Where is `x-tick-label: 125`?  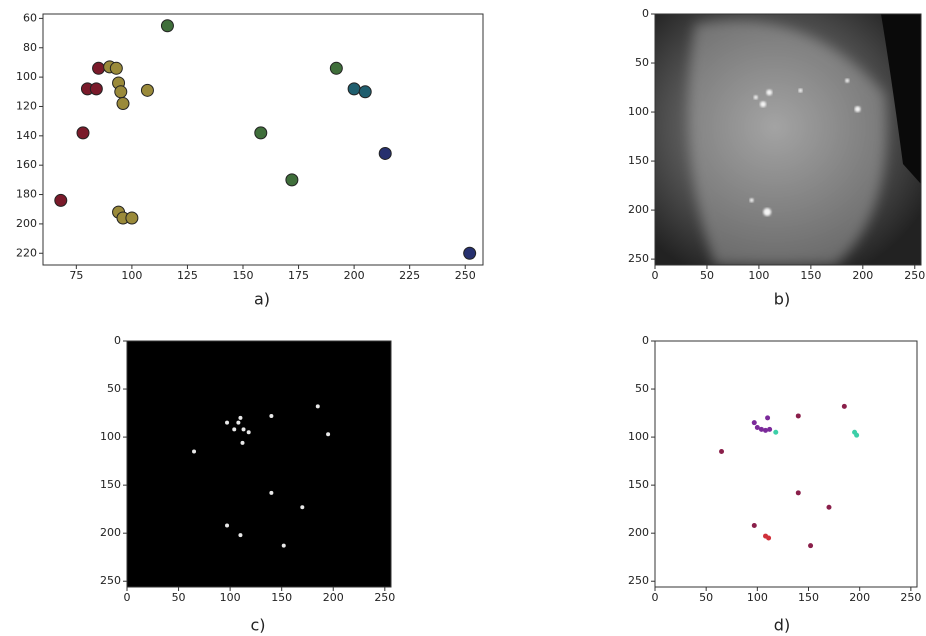 x-tick-label: 125 is located at coordinates (187, 275).